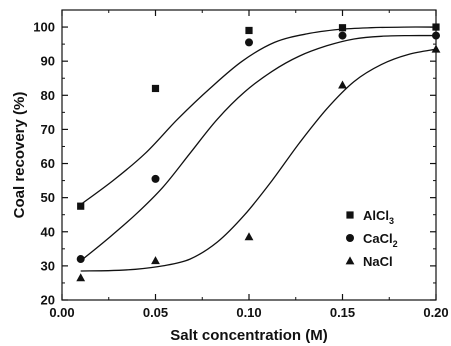  I want to click on y-tick-label: 100, so click(44, 27).